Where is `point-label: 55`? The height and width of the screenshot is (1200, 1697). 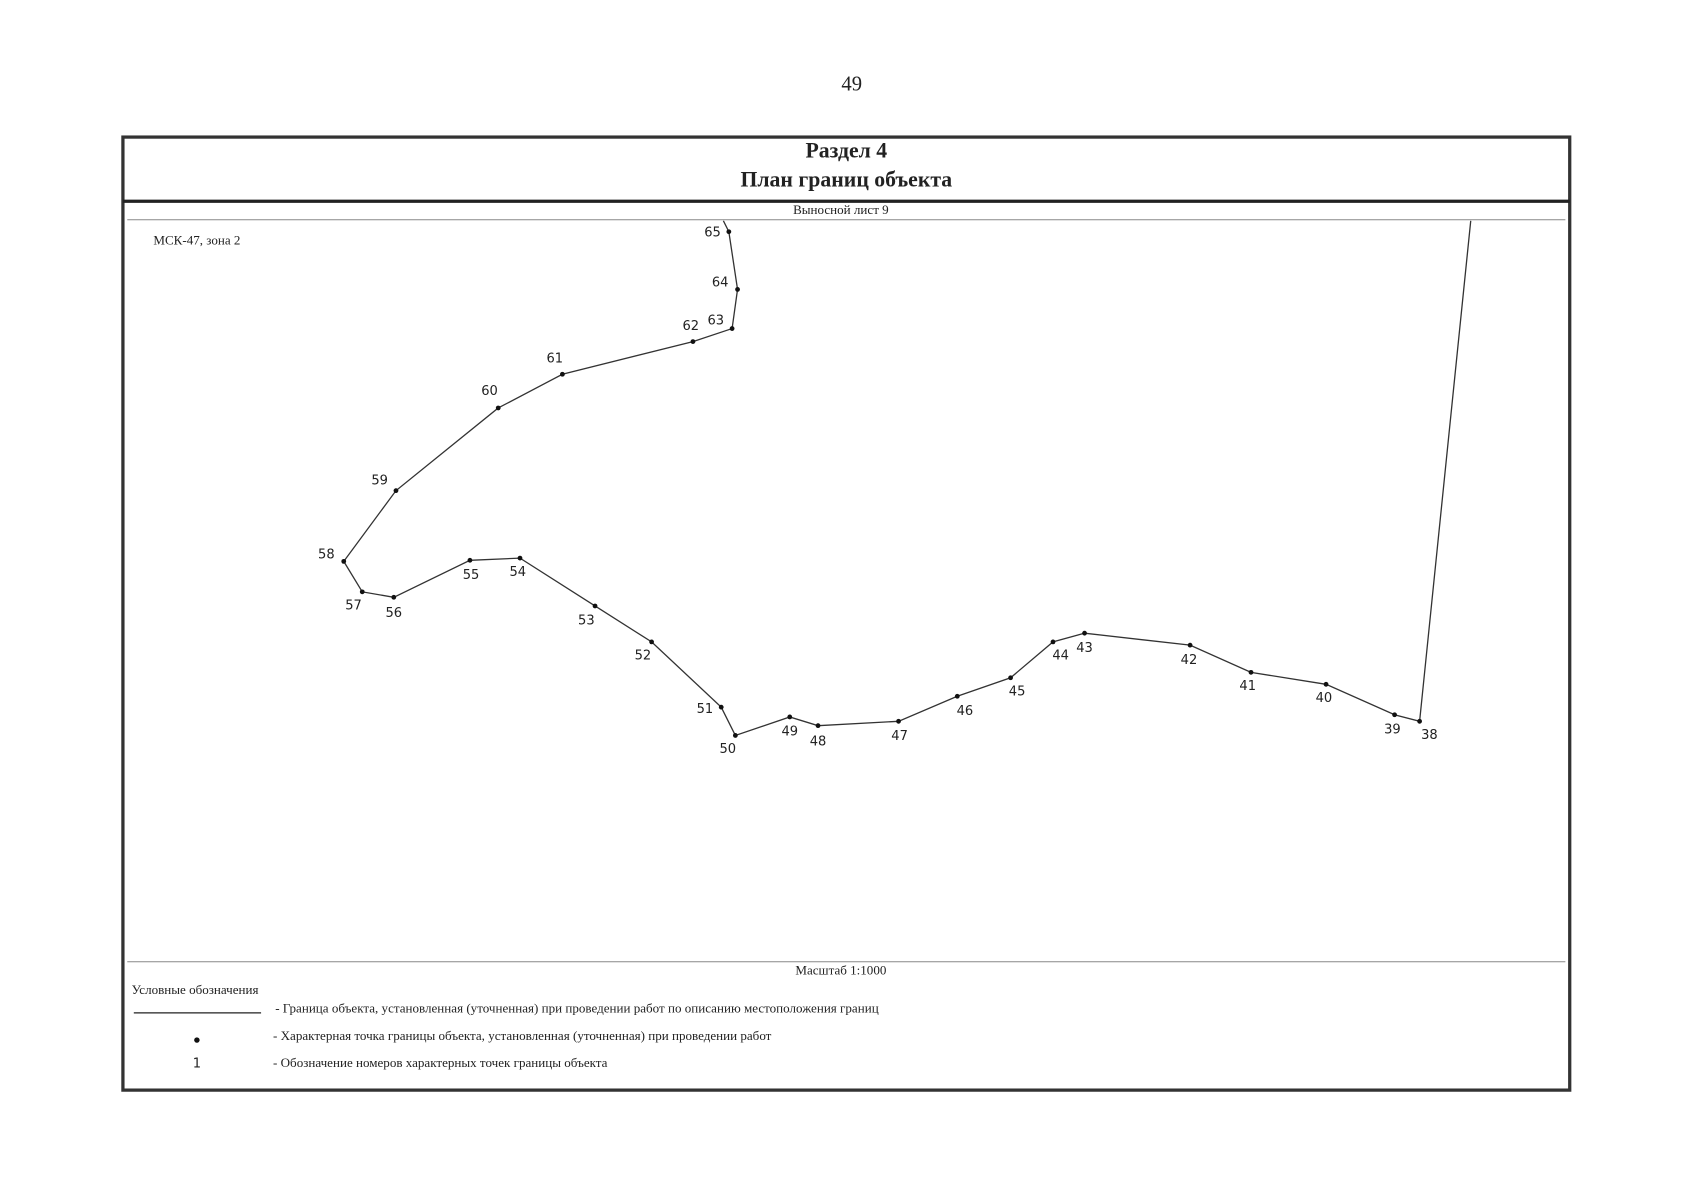
point-label: 55 is located at coordinates (471, 575).